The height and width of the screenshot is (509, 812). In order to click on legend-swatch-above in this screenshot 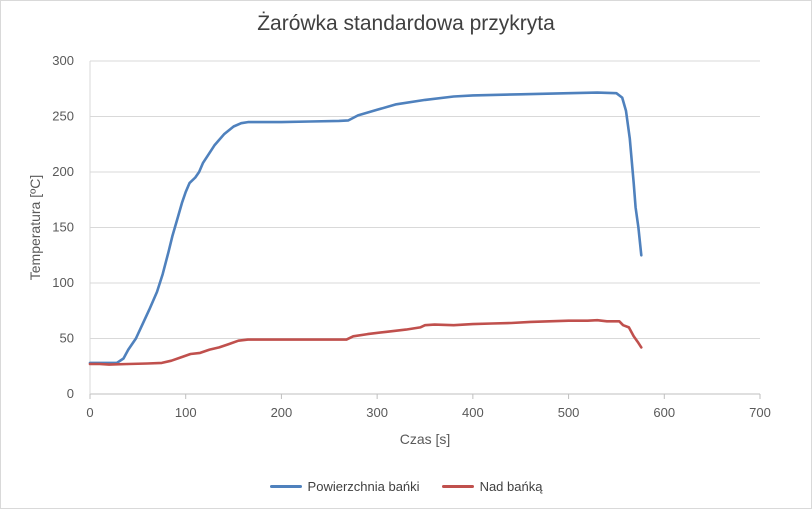, I will do `click(457, 486)`.